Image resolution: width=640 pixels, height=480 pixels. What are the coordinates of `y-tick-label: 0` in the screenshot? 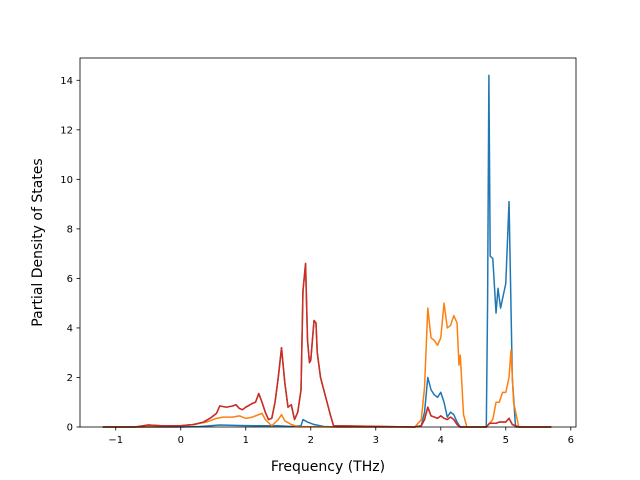 It's located at (70, 428).